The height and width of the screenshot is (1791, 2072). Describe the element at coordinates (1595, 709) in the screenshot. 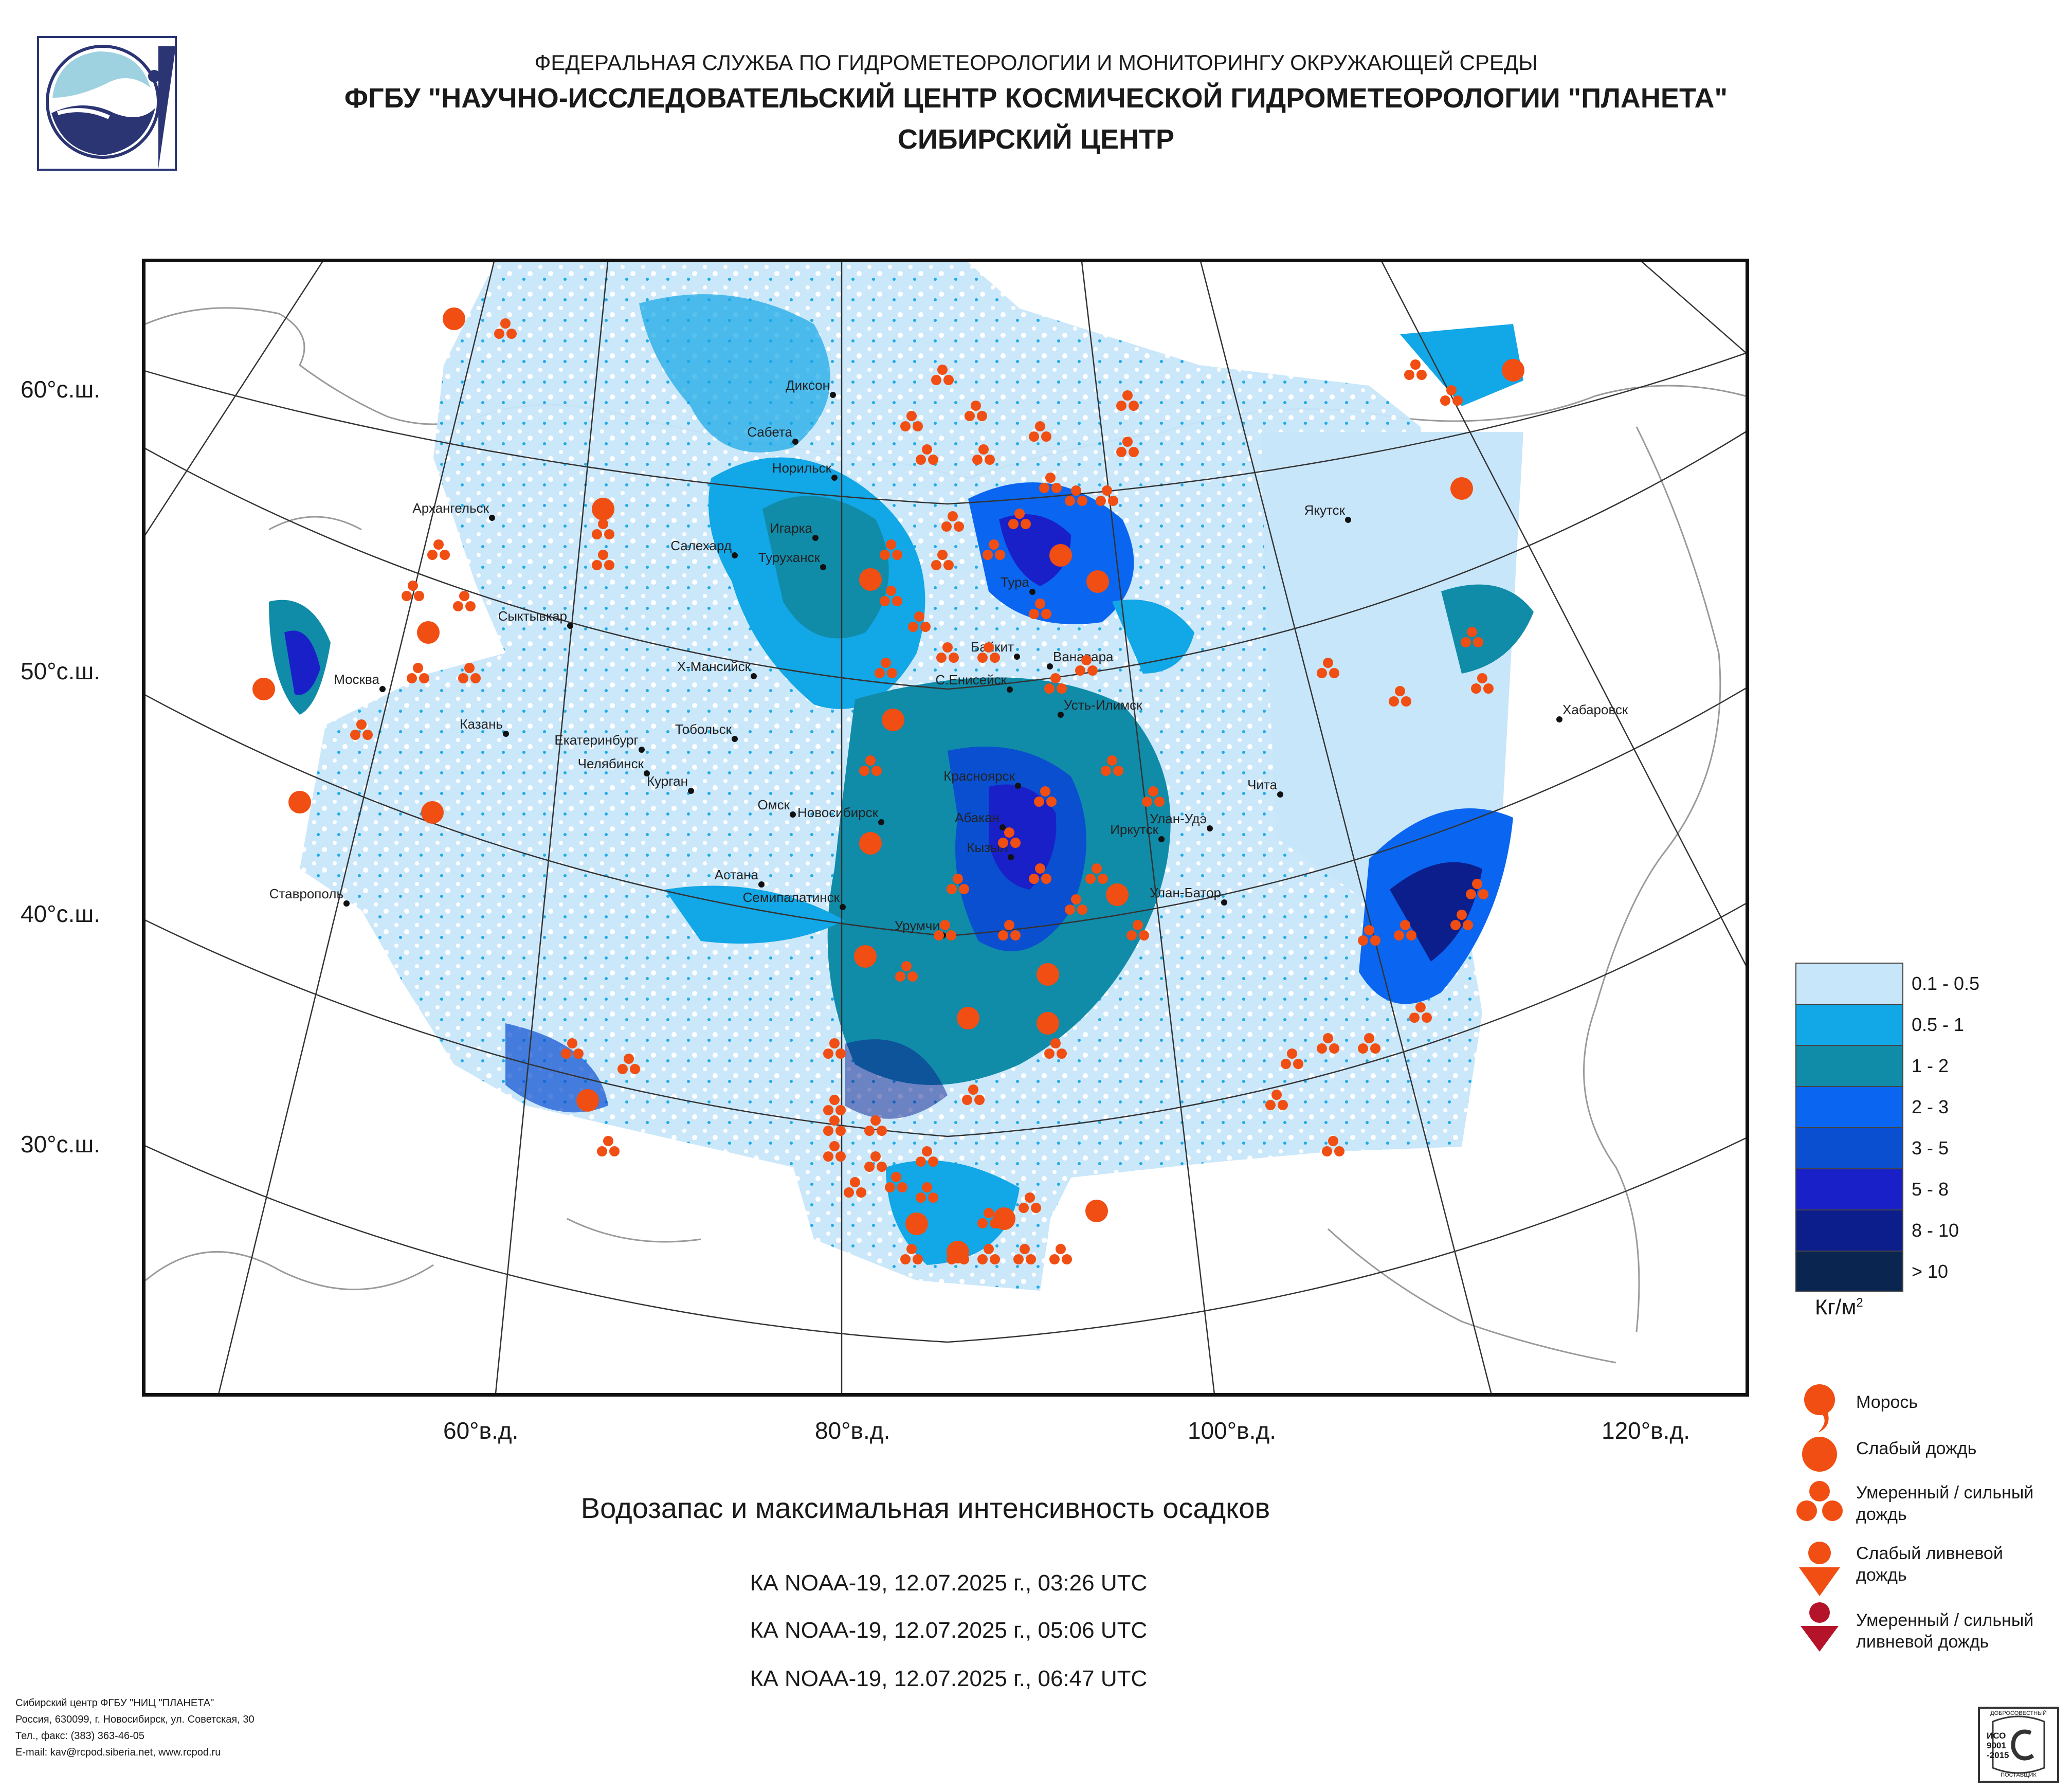

I see `city-label: Хабаровск` at that location.